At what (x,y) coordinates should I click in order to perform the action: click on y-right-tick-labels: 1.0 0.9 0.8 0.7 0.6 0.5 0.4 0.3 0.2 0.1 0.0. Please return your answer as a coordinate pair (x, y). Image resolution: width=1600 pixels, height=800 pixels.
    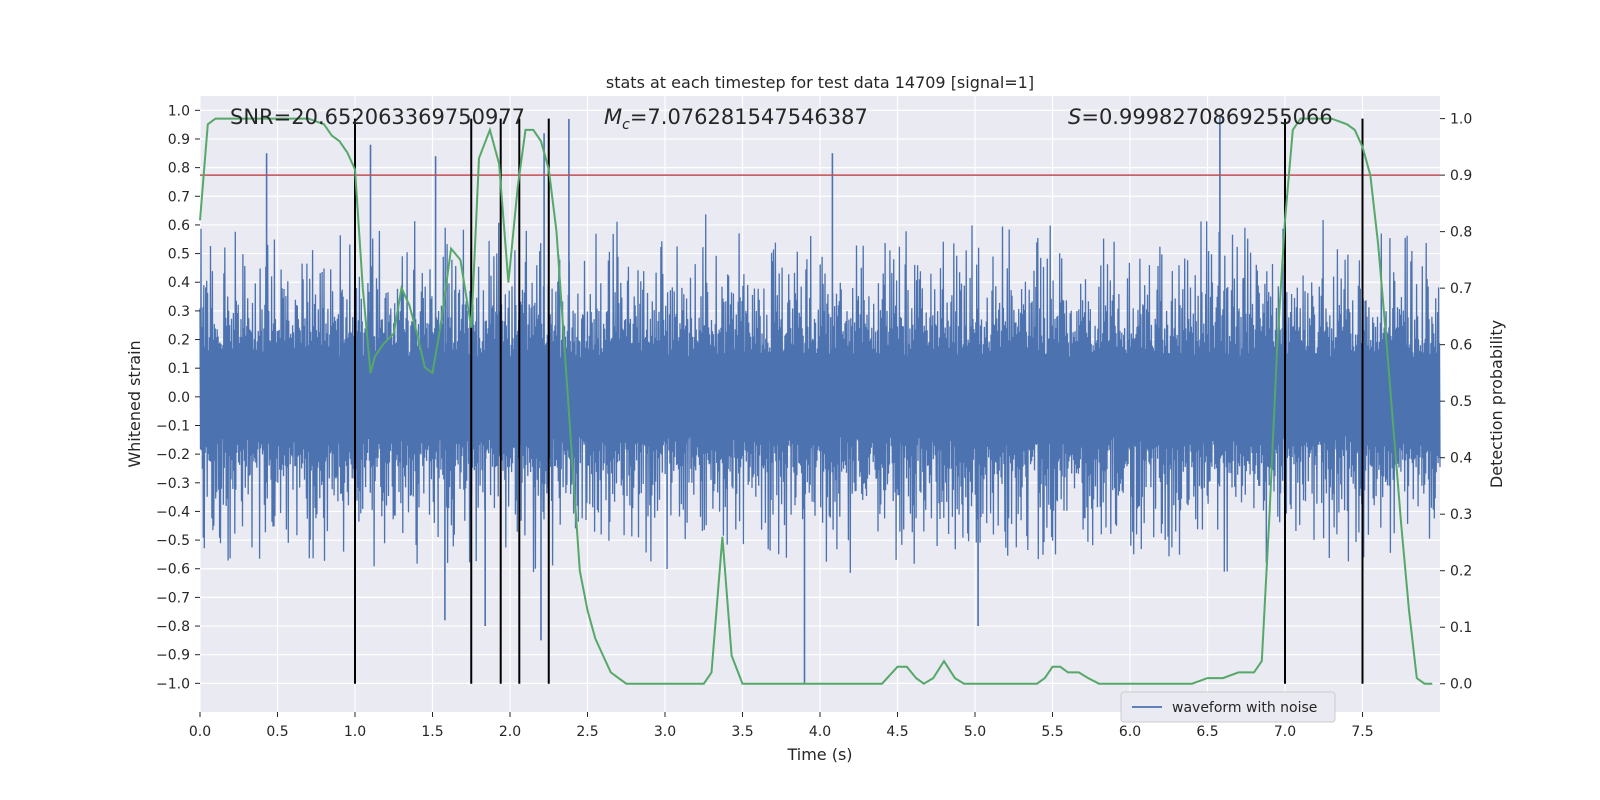
    Looking at the image, I should click on (1456, 402).